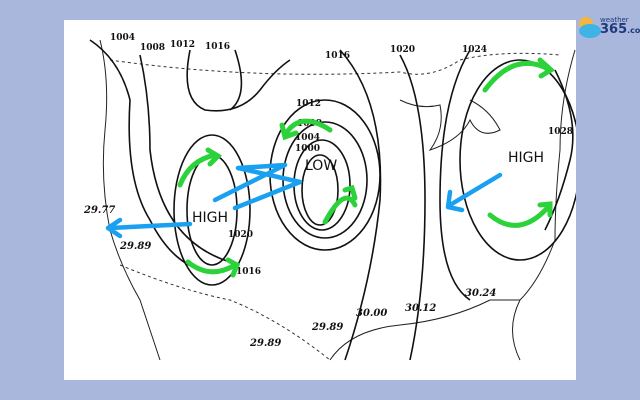 This screenshot has width=640, height=400. Describe the element at coordinates (335, 63) in the screenshot. I see `canada-border` at that location.